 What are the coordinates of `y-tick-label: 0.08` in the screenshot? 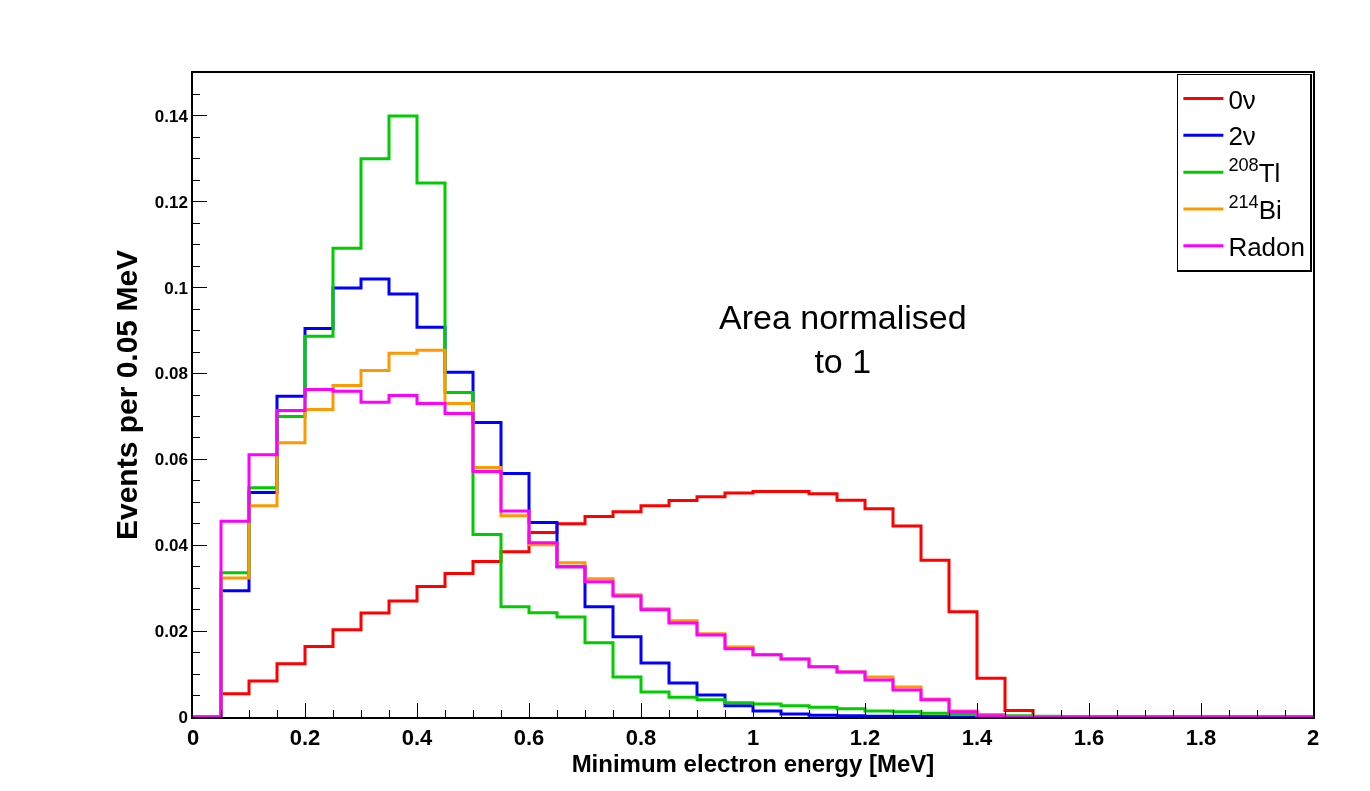 It's located at (171, 374).